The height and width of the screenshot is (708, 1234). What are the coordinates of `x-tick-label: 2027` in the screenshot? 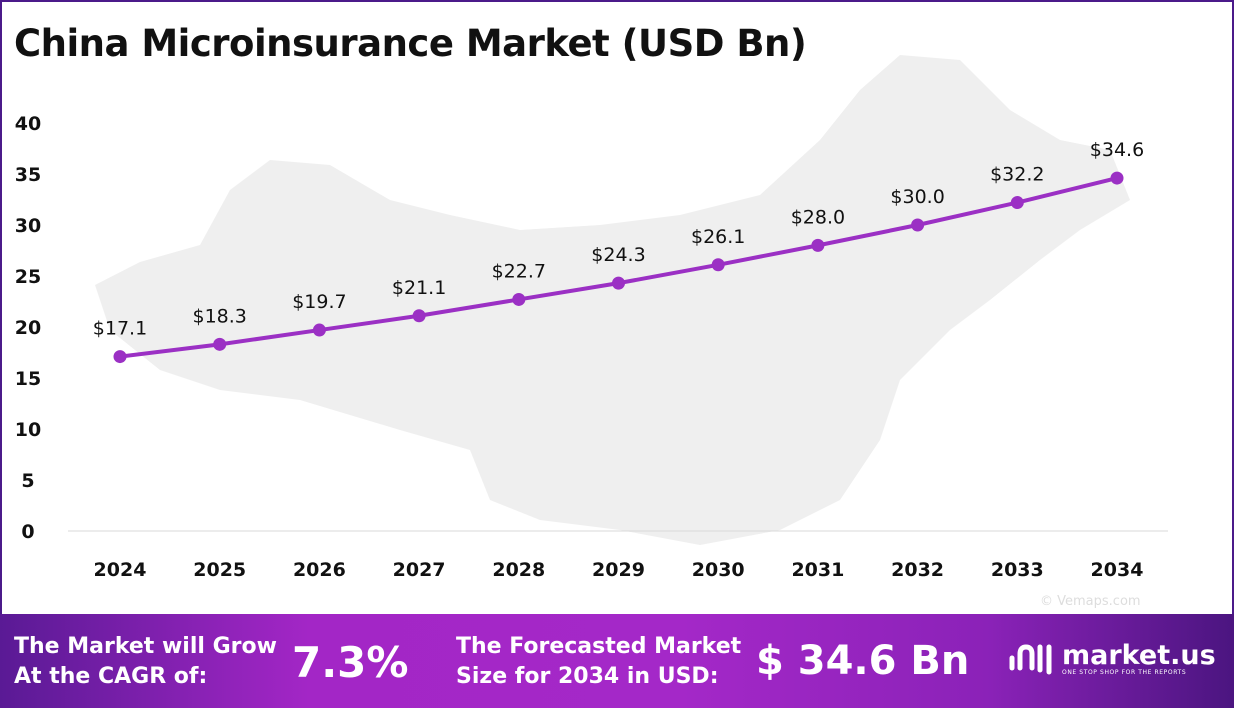 It's located at (419, 570).